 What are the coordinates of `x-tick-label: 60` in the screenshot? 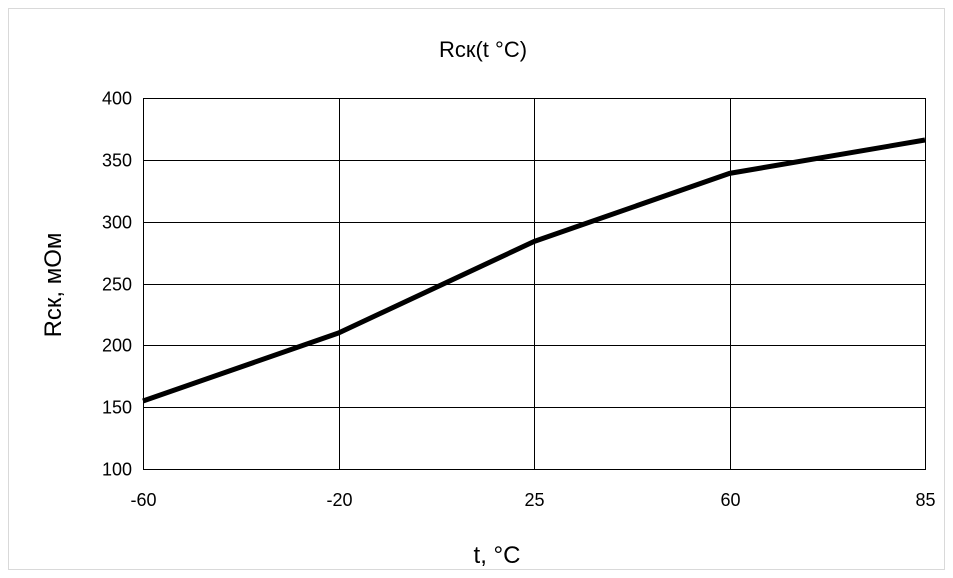 It's located at (730, 500).